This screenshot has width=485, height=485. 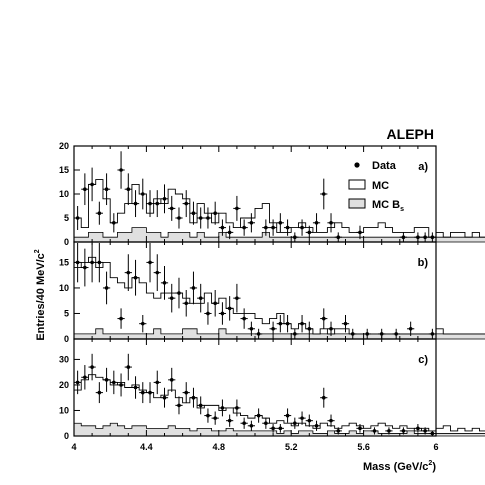 What do you see at coordinates (423, 263) in the screenshot?
I see `panel-label-b: b)` at bounding box center [423, 263].